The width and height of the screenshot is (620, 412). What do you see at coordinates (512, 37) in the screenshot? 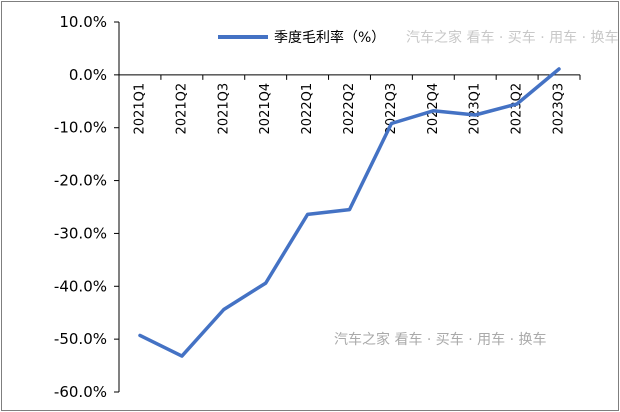
I see `watermark-top: 汽车之家 看车 · 买车 · 用车 · 换车` at bounding box center [512, 37].